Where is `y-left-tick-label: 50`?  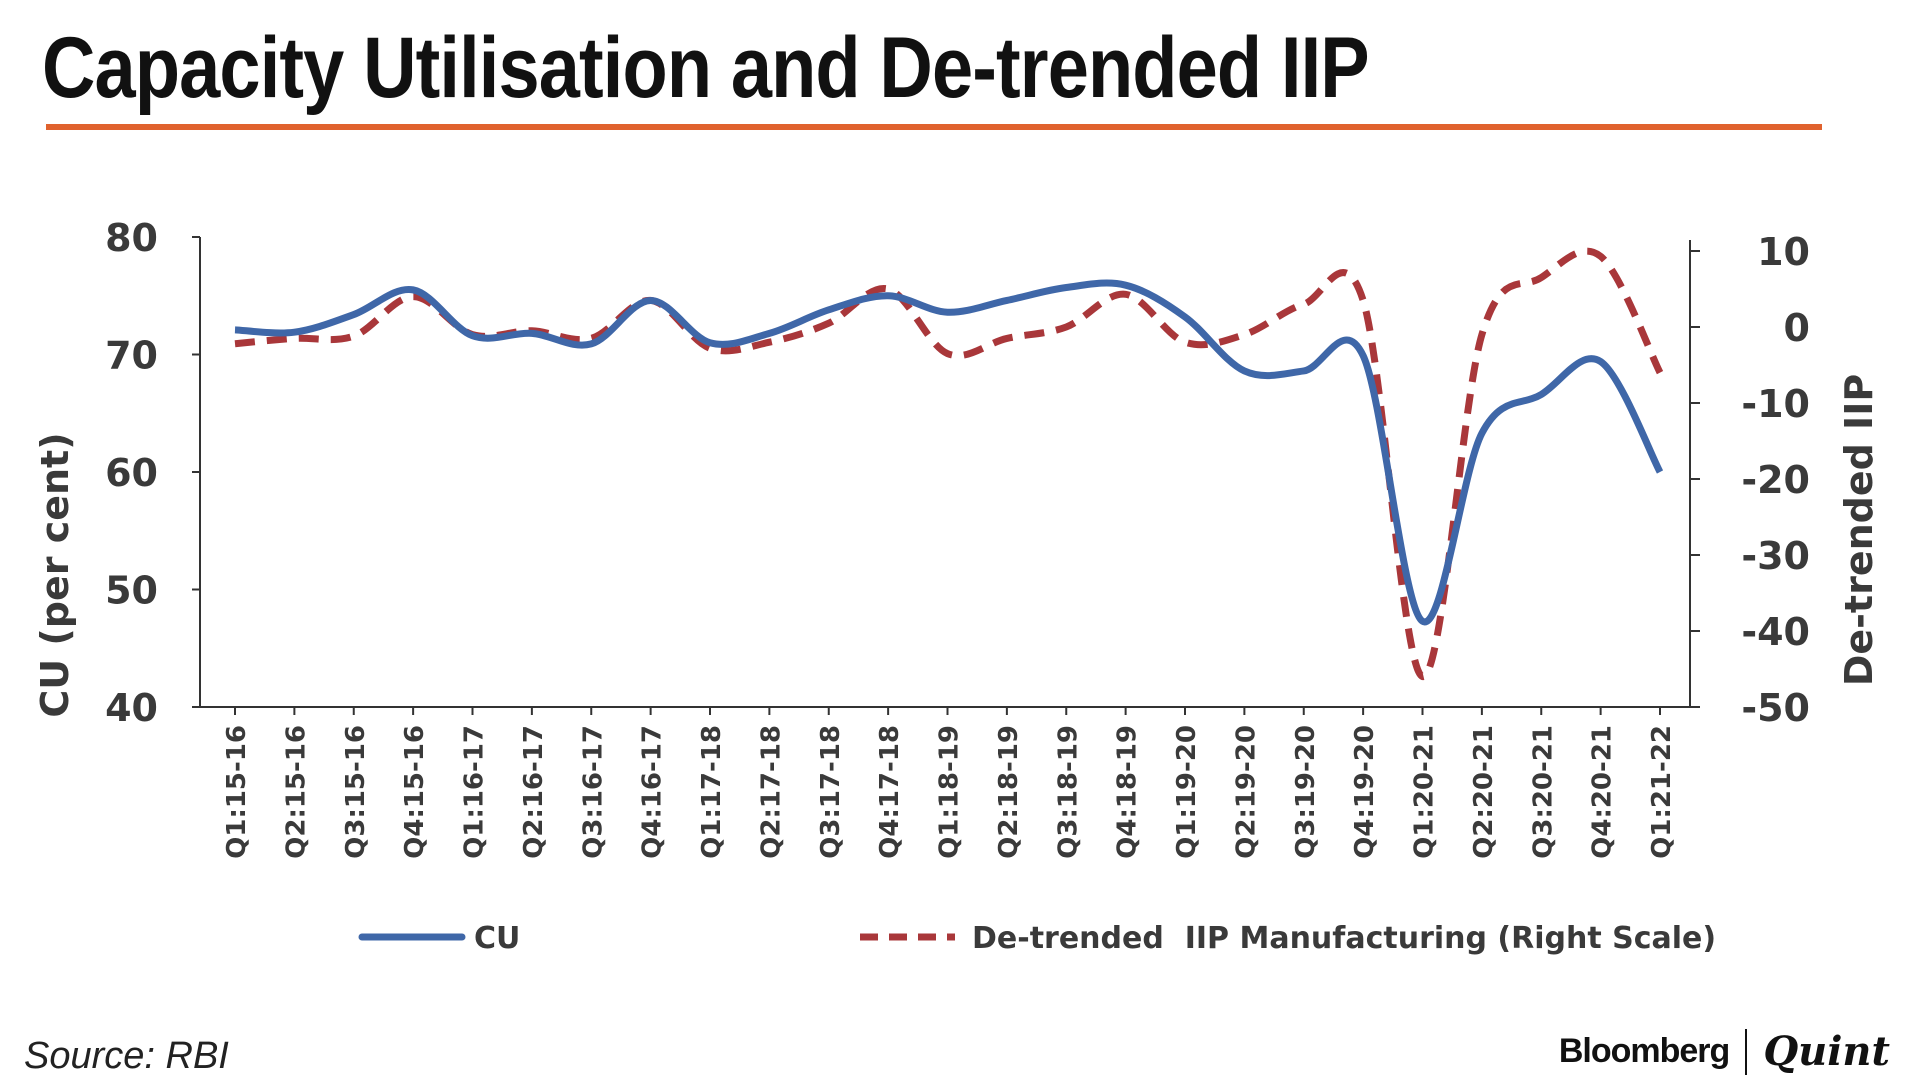
y-left-tick-label: 50 is located at coordinates (131, 591).